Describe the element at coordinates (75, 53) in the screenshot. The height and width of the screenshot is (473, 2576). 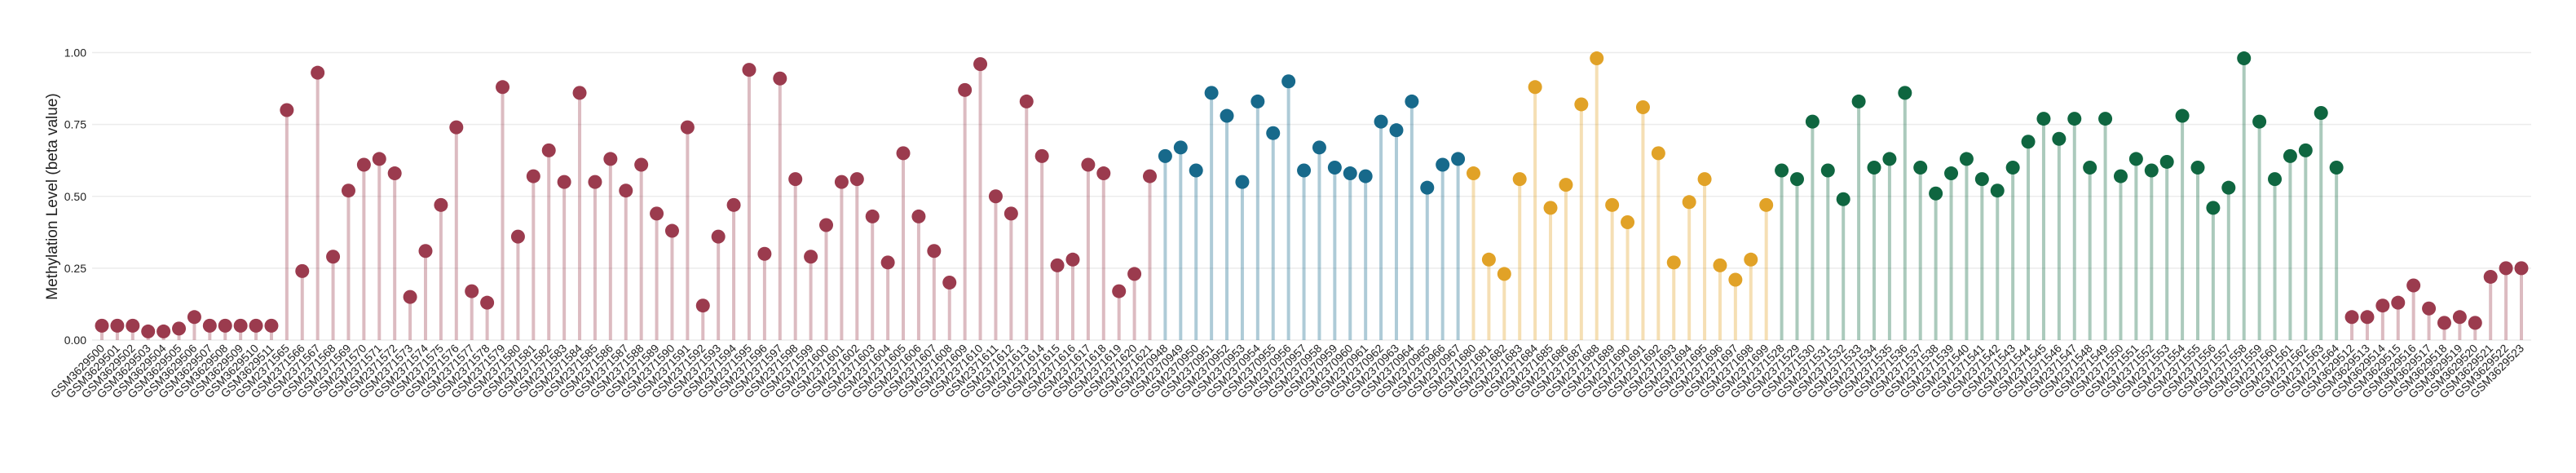
I see `y-tick-label: 1.00` at that location.